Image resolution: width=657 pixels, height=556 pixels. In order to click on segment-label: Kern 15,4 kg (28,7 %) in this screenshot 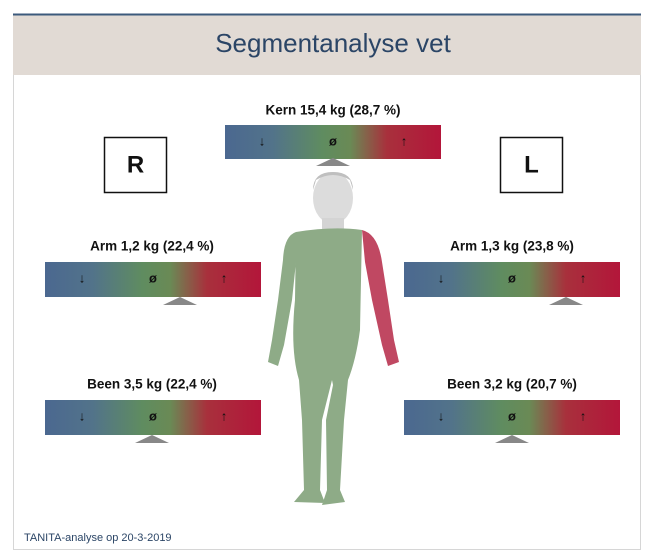, I will do `click(332, 110)`.